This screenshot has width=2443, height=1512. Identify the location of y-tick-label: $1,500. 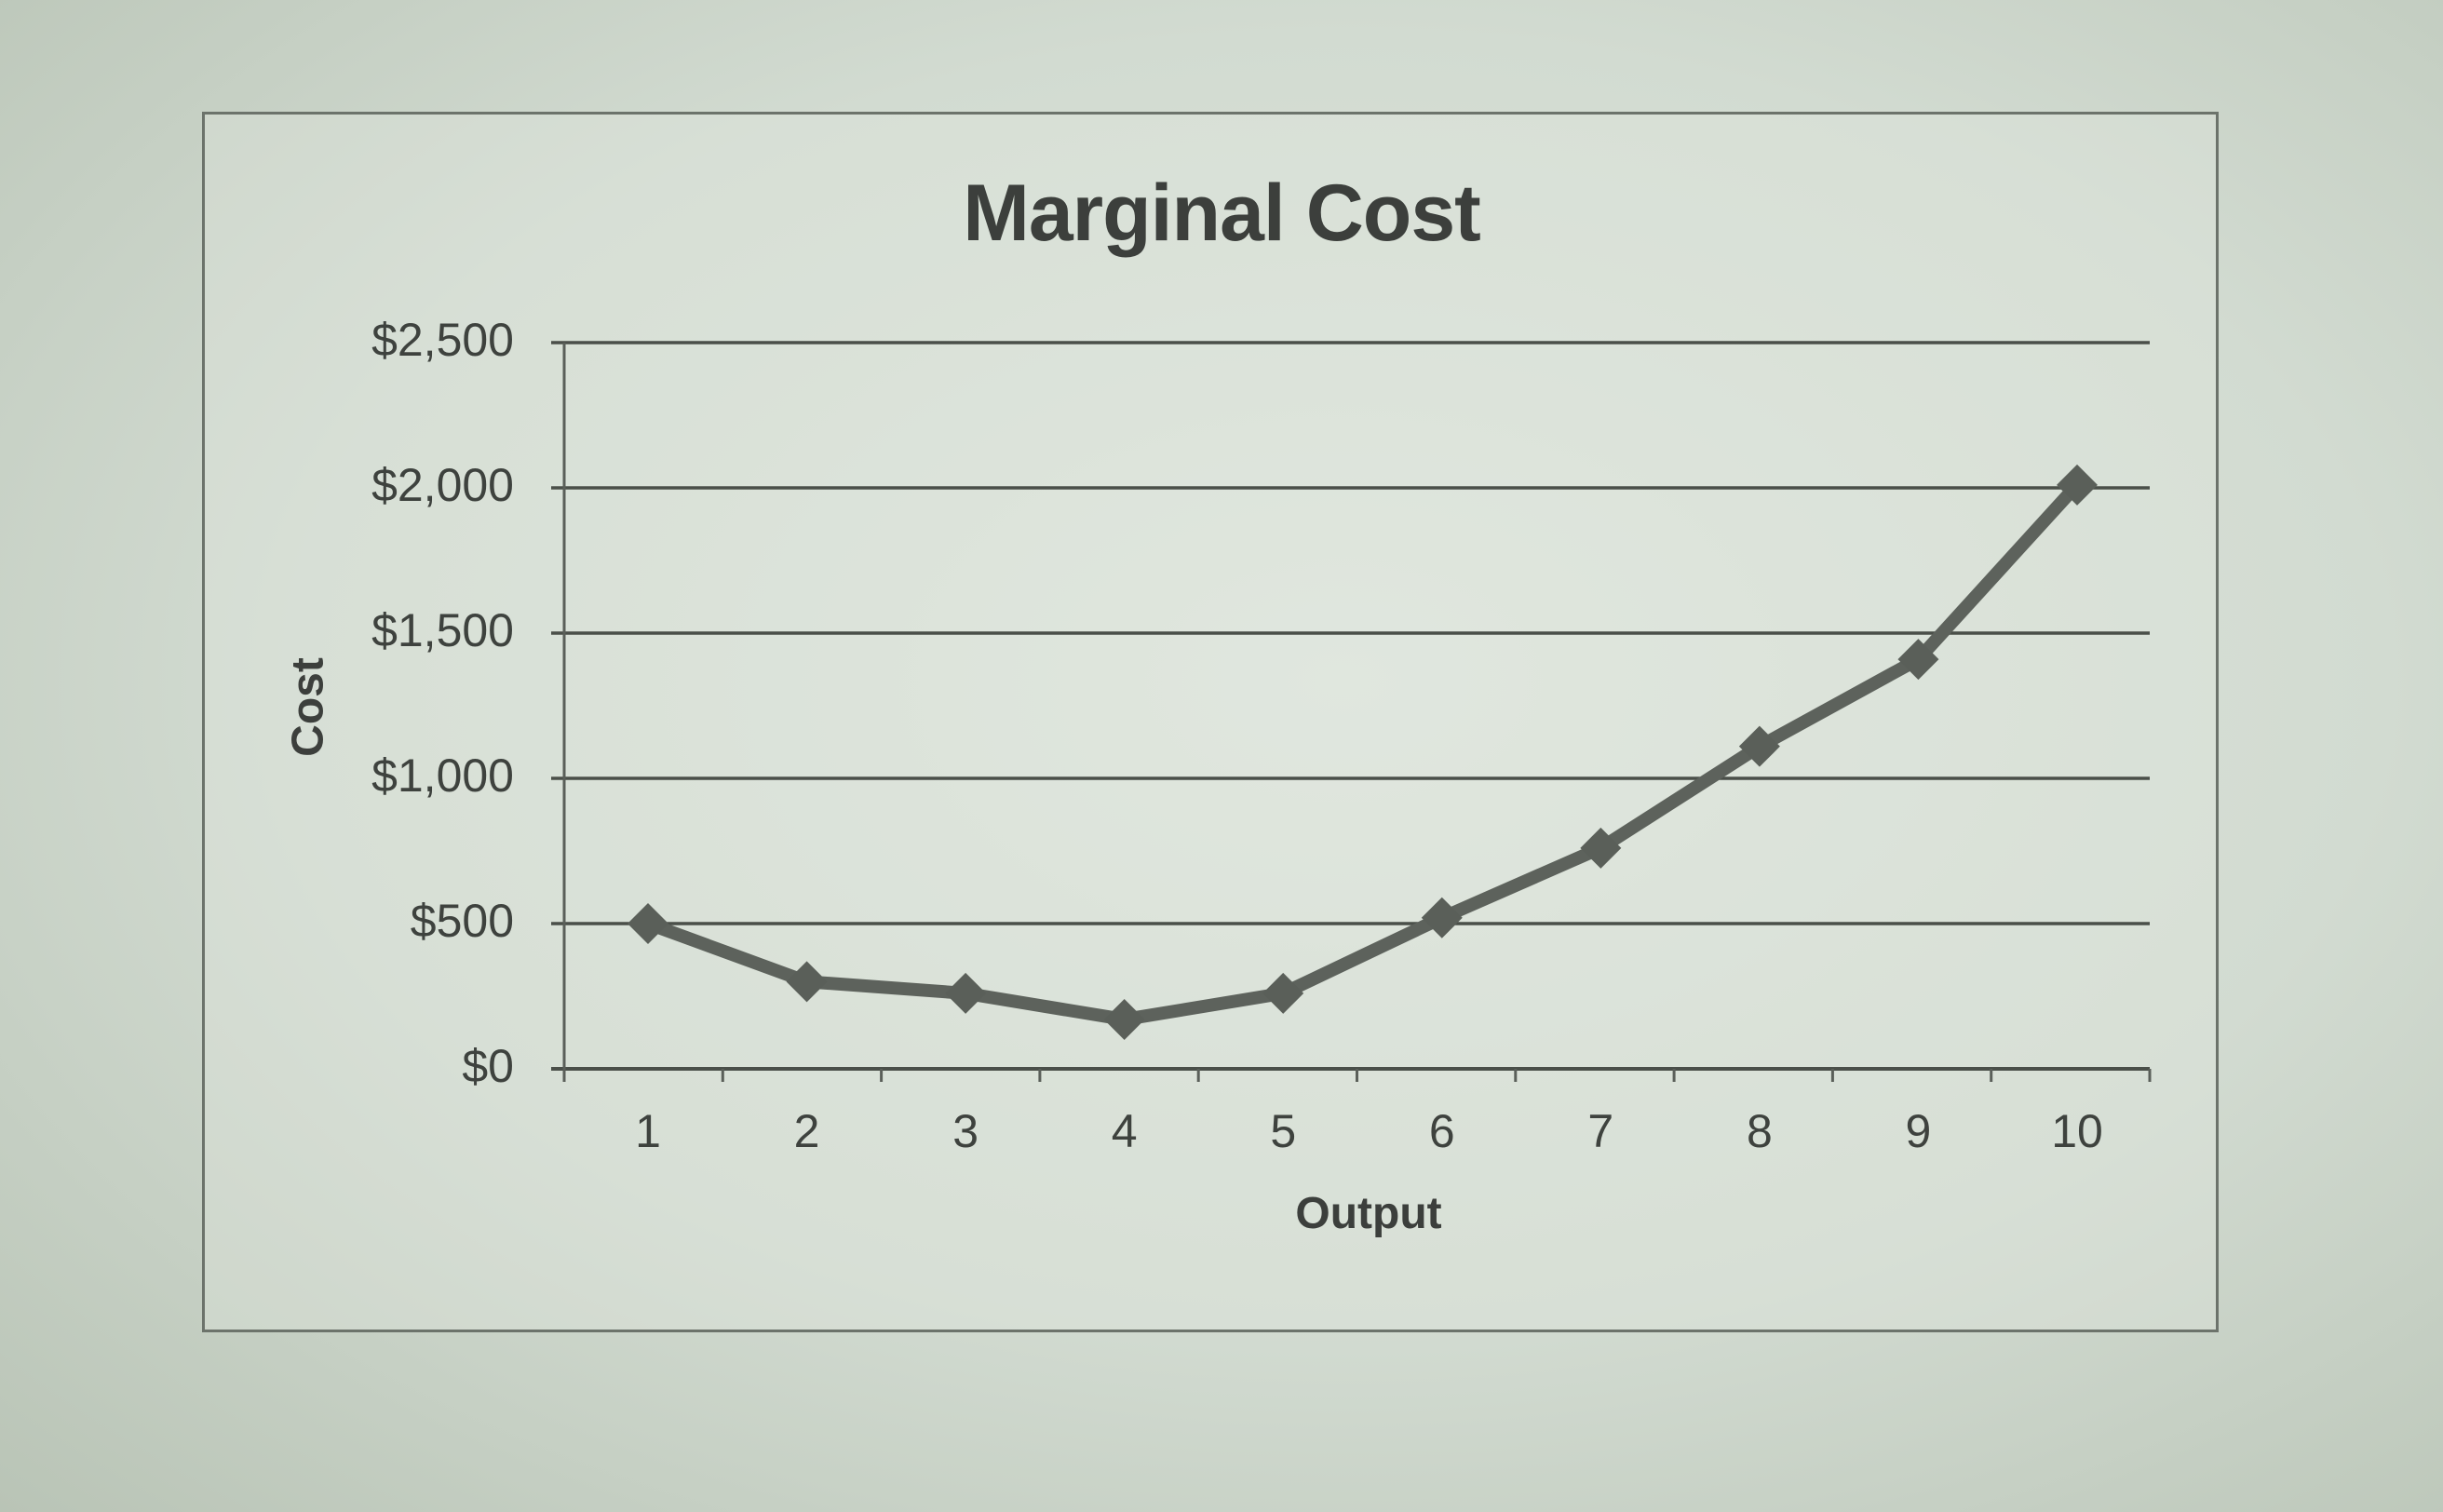
(442, 630).